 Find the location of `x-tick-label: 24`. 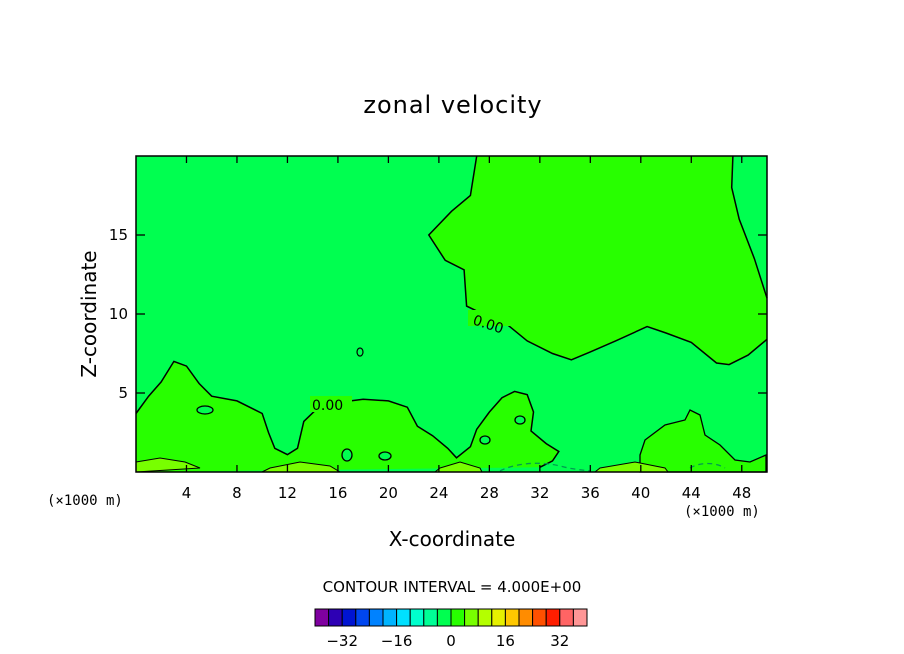

x-tick-label: 24 is located at coordinates (438, 493).